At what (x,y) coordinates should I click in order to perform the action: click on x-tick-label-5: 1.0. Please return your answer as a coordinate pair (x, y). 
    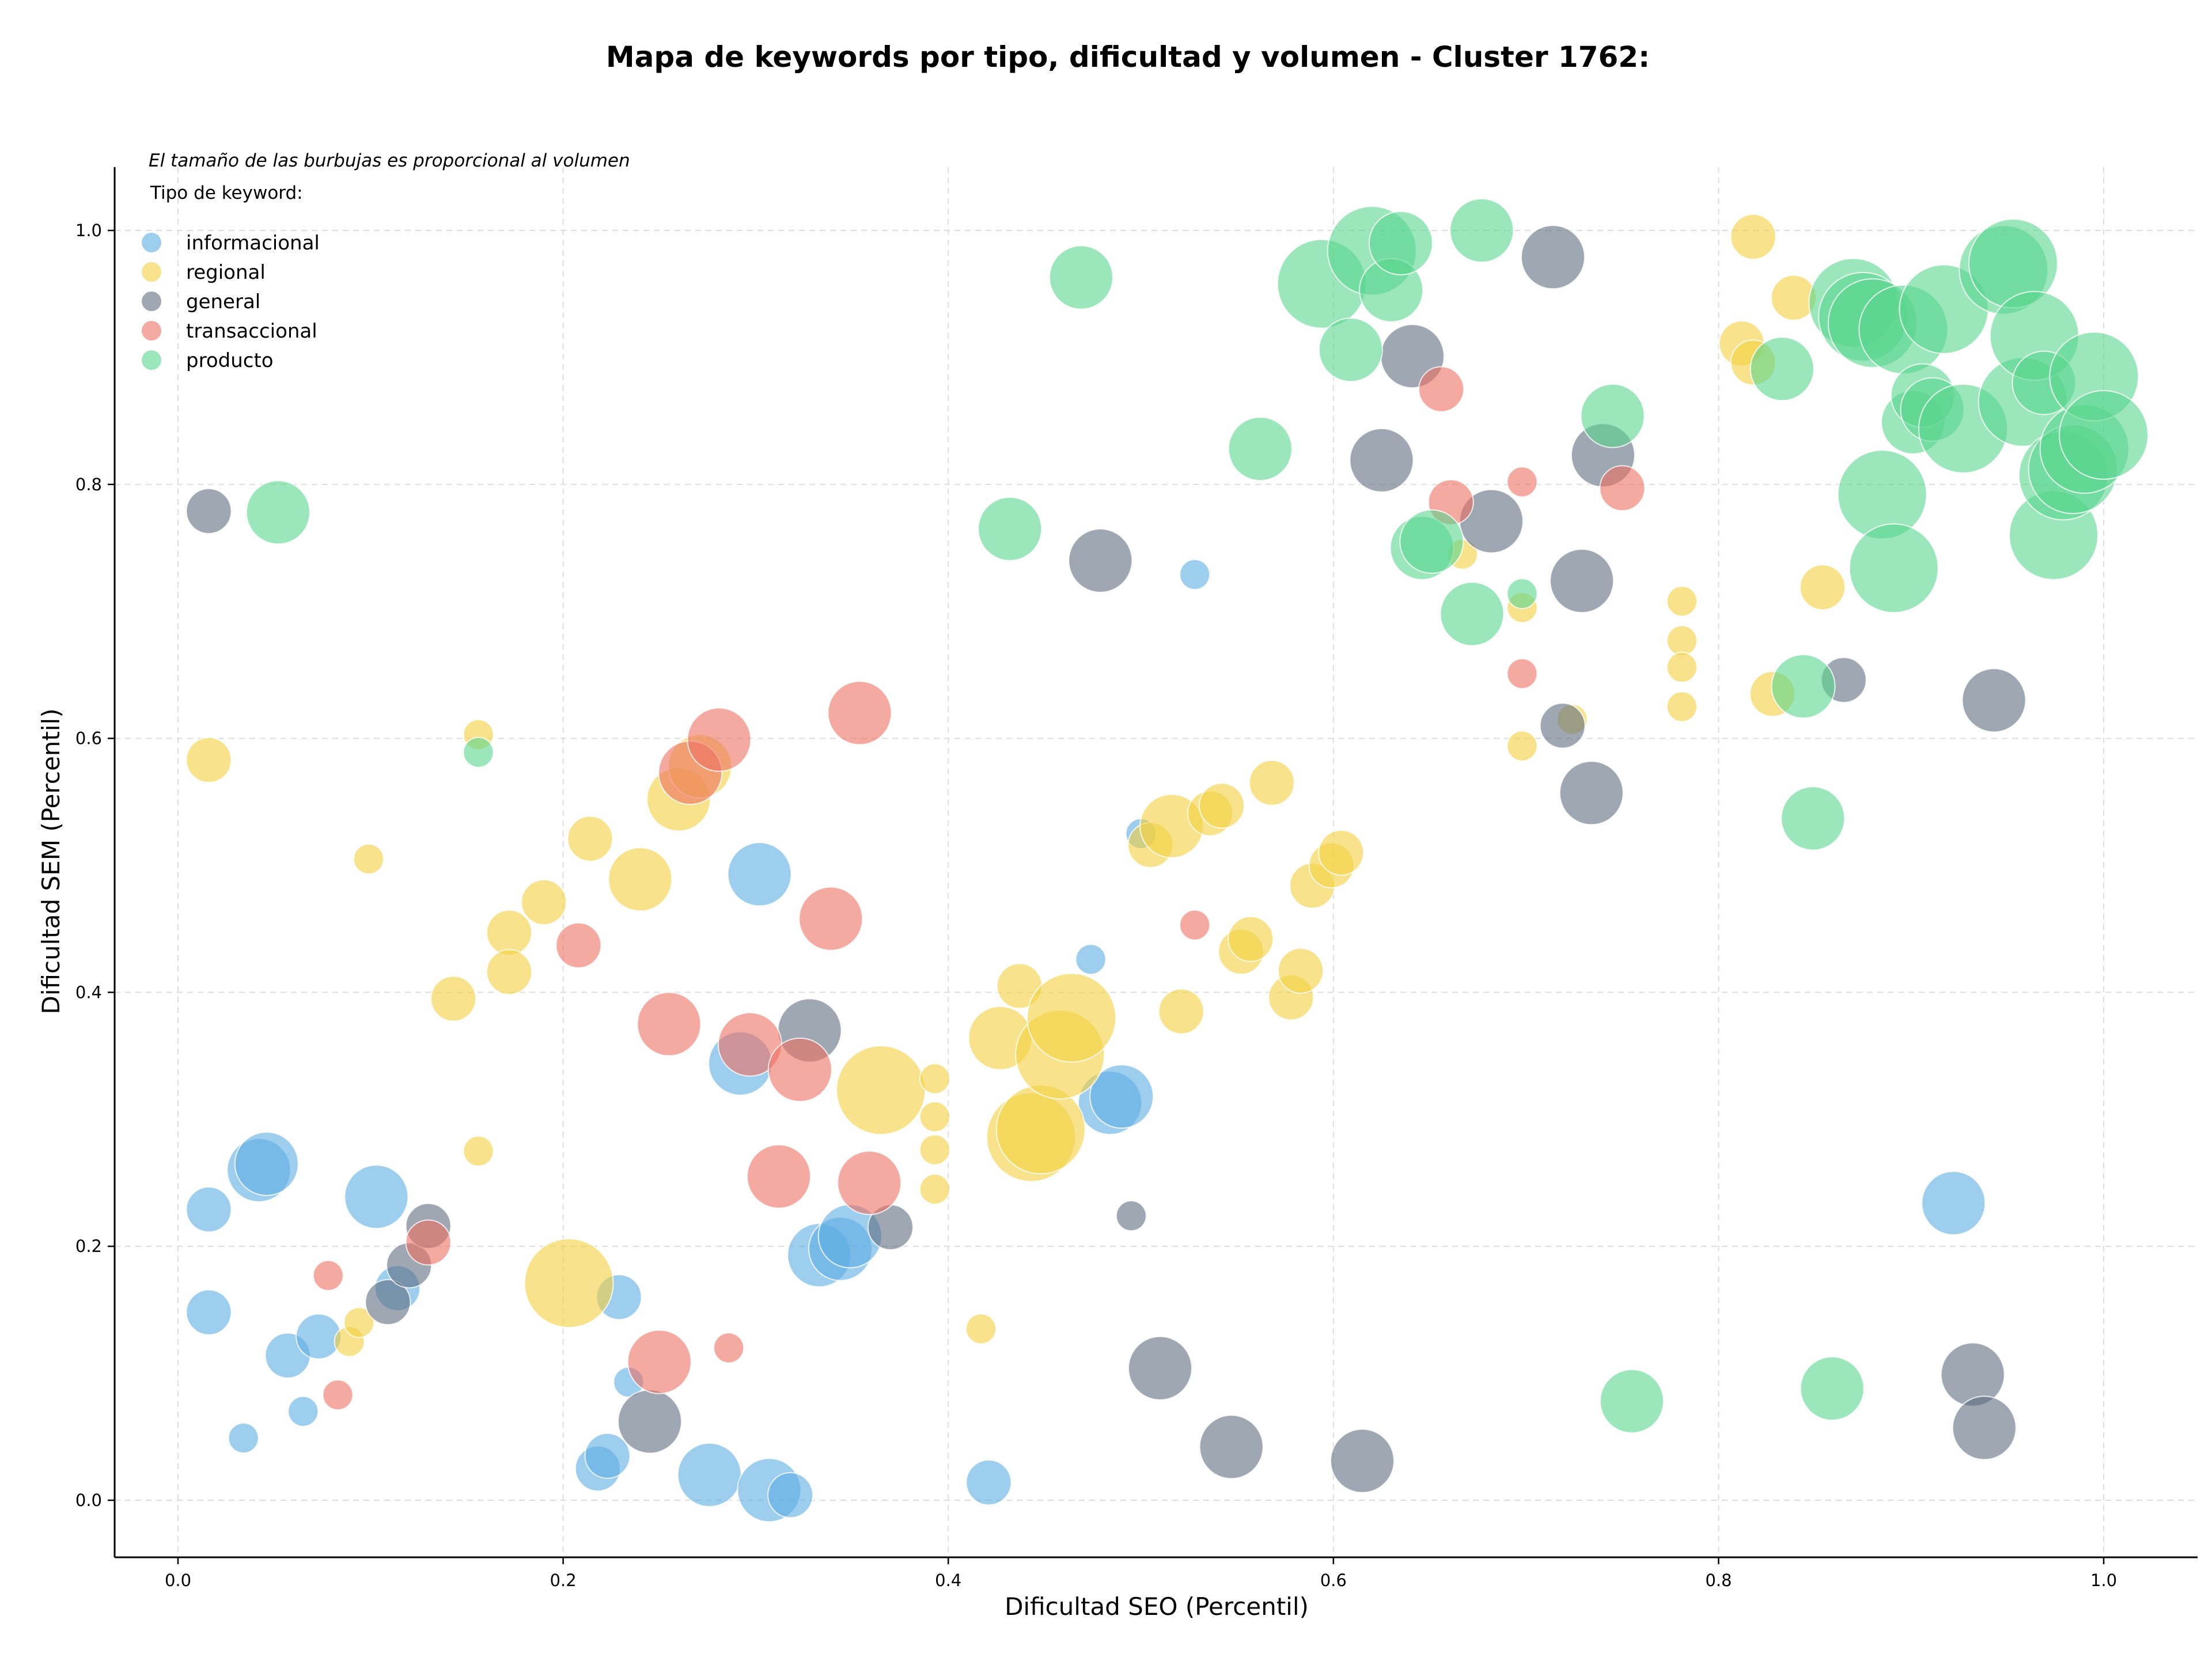
    Looking at the image, I should click on (2103, 1580).